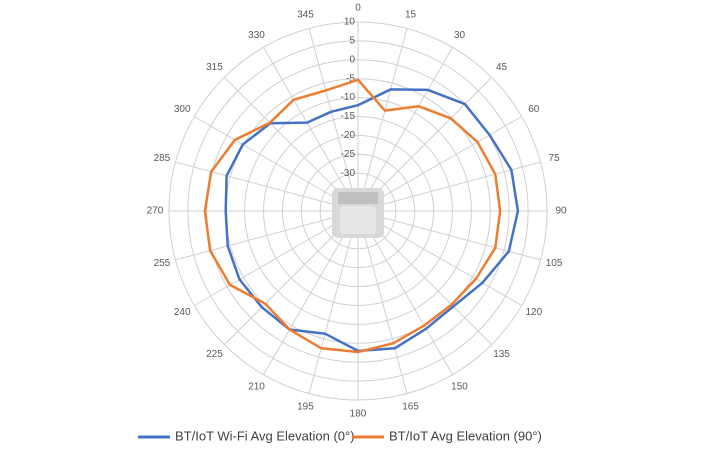 This screenshot has width=718, height=451. What do you see at coordinates (533, 312) in the screenshot?
I see `angle-label: 120` at bounding box center [533, 312].